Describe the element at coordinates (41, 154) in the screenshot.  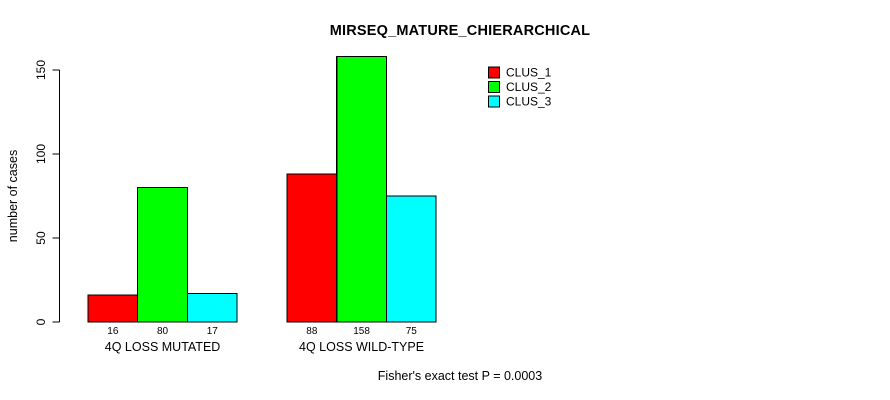
I see `y-tick-label: 100` at that location.